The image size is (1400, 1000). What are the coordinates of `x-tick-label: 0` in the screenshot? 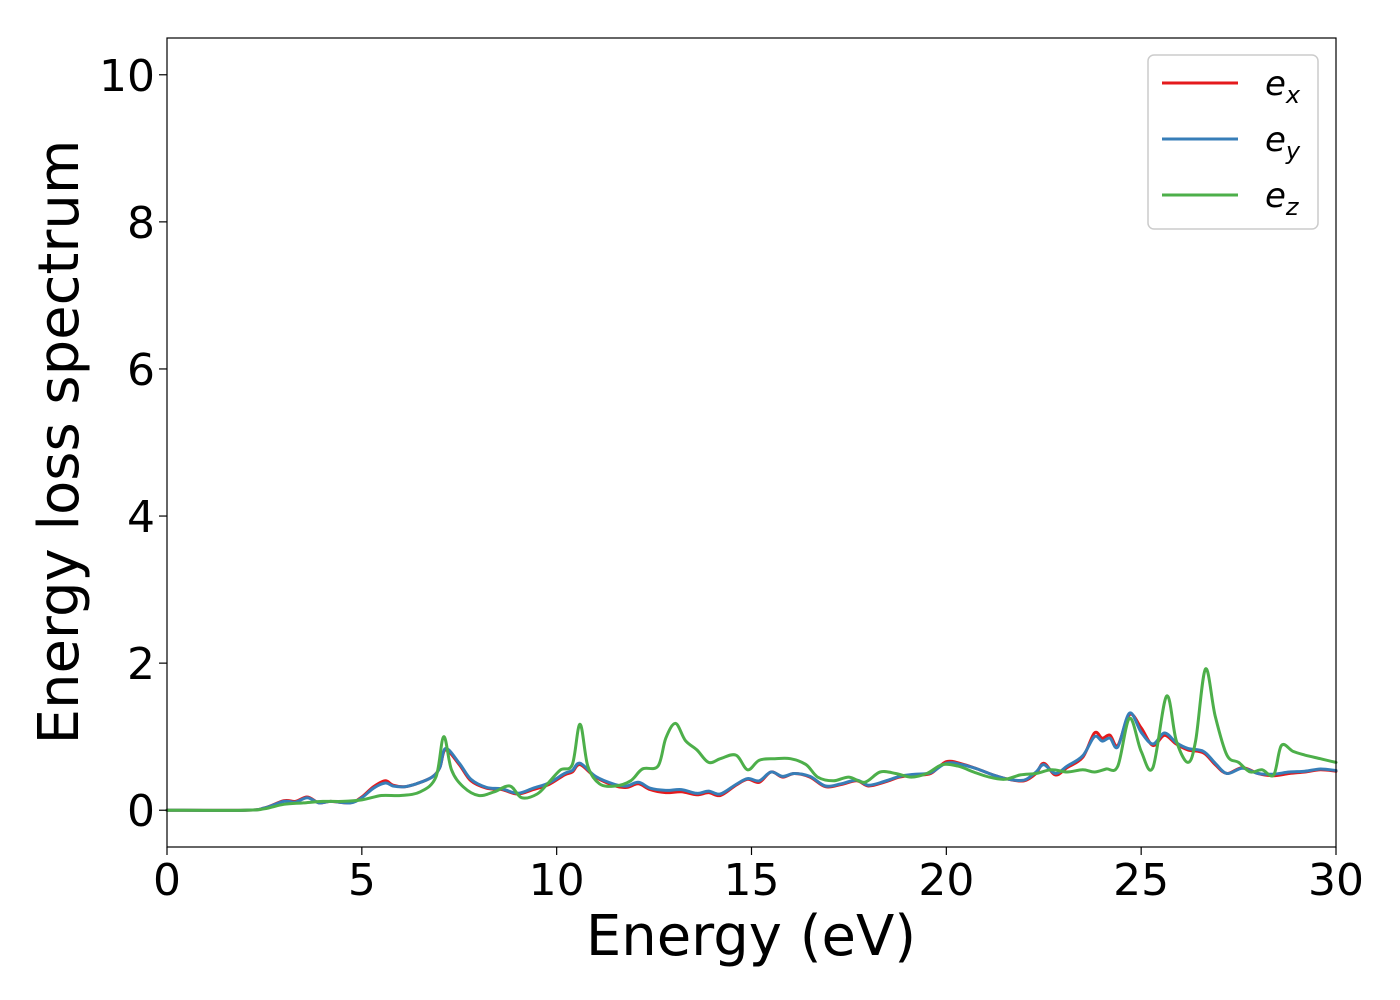 It's located at (167, 880).